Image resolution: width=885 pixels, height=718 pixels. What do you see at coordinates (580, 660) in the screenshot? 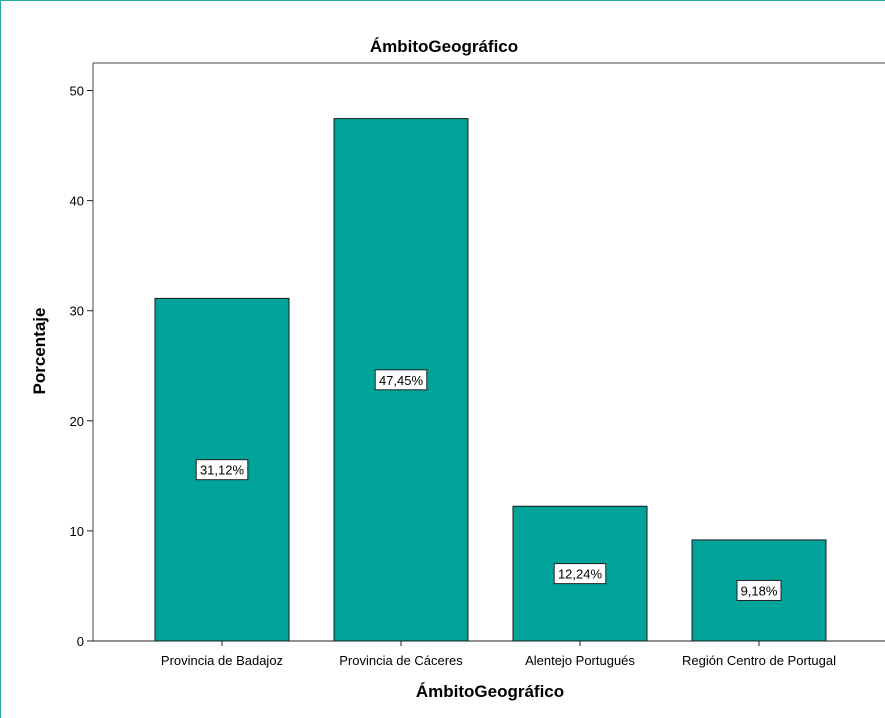
I see `x-tick-label: Alentejo Portugués` at bounding box center [580, 660].